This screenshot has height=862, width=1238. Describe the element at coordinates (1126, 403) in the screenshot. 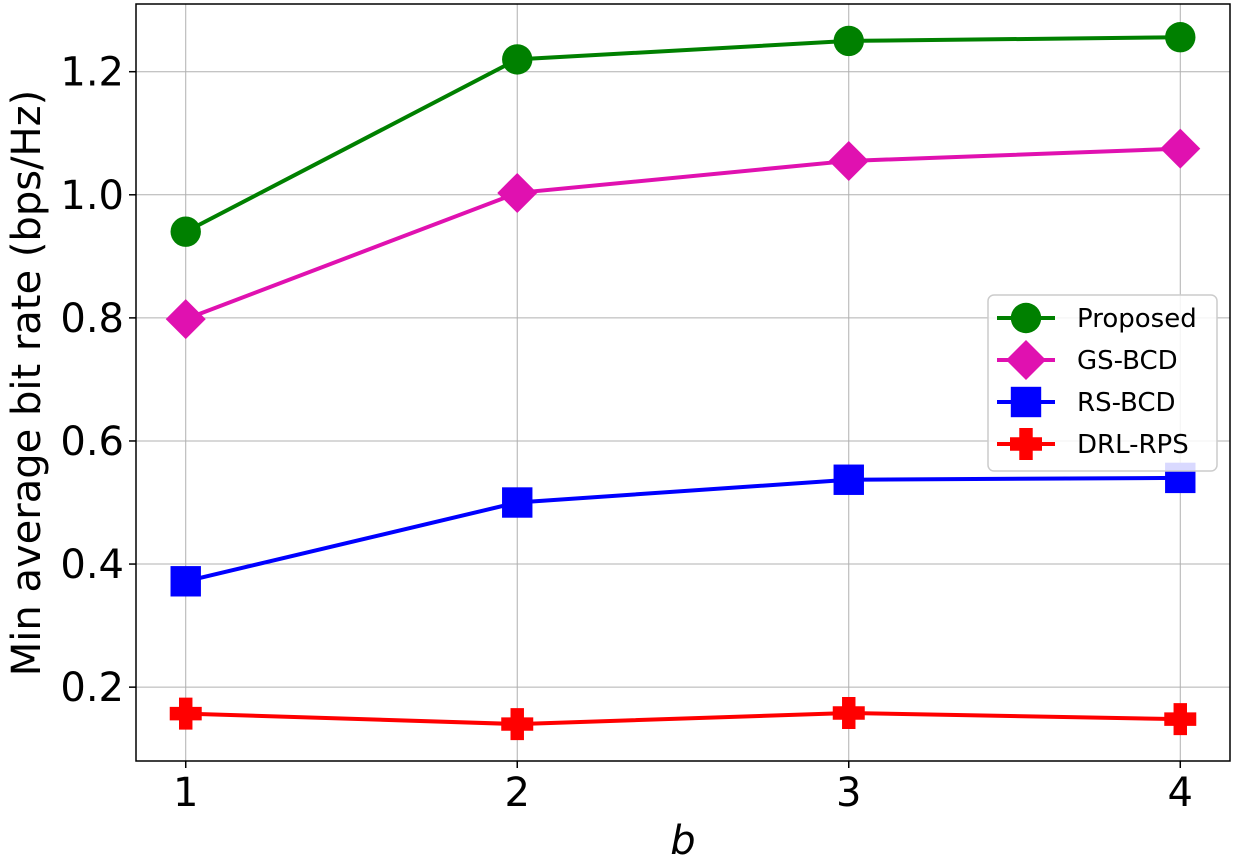

I see `legend-label: RS-BCD` at that location.